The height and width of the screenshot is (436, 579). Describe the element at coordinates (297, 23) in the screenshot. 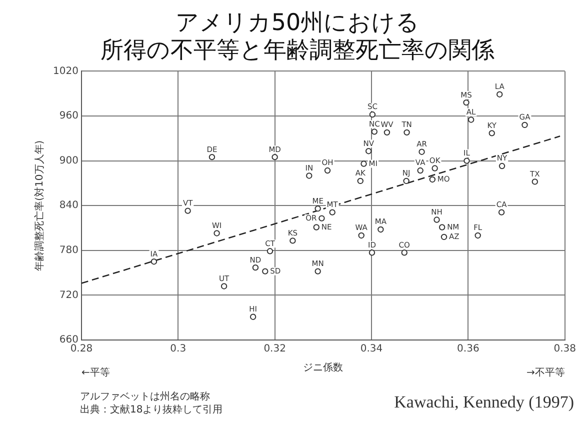

I see `text: アメリカ50州における` at that location.